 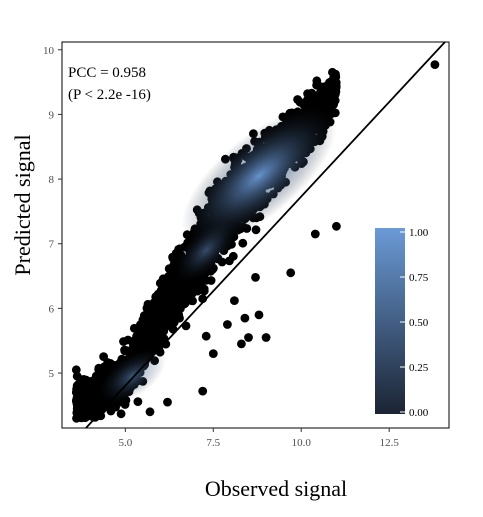 What do you see at coordinates (213, 443) in the screenshot?
I see `x-tick-label: 7.5` at bounding box center [213, 443].